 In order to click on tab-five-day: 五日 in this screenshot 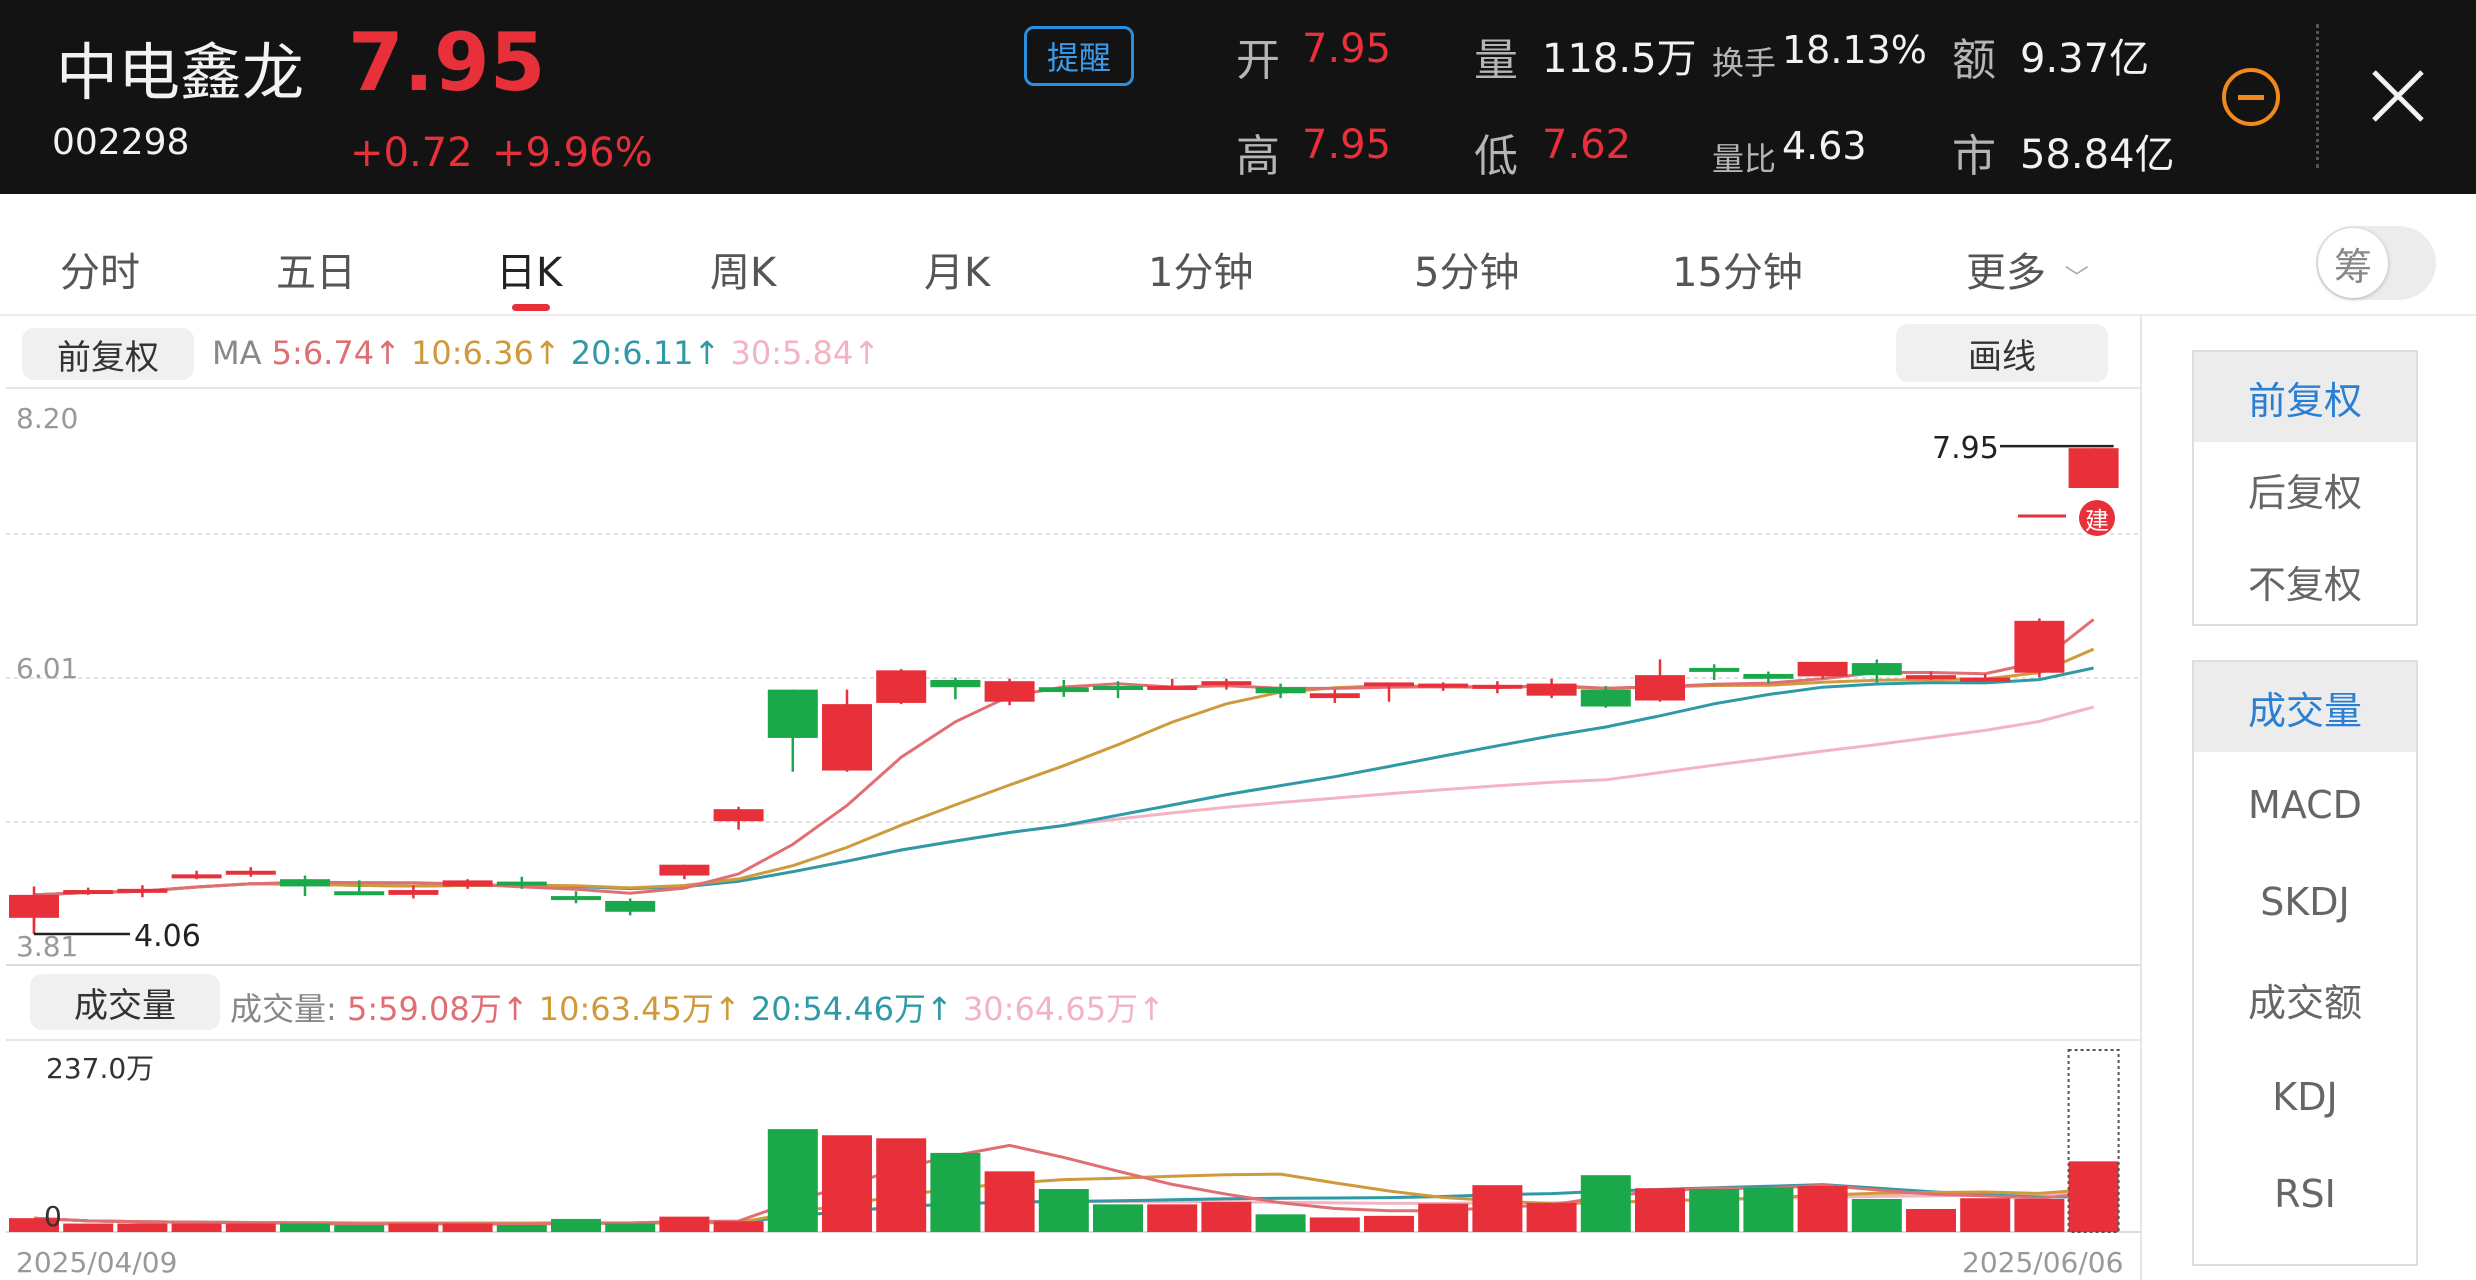, I will do `click(316, 273)`.